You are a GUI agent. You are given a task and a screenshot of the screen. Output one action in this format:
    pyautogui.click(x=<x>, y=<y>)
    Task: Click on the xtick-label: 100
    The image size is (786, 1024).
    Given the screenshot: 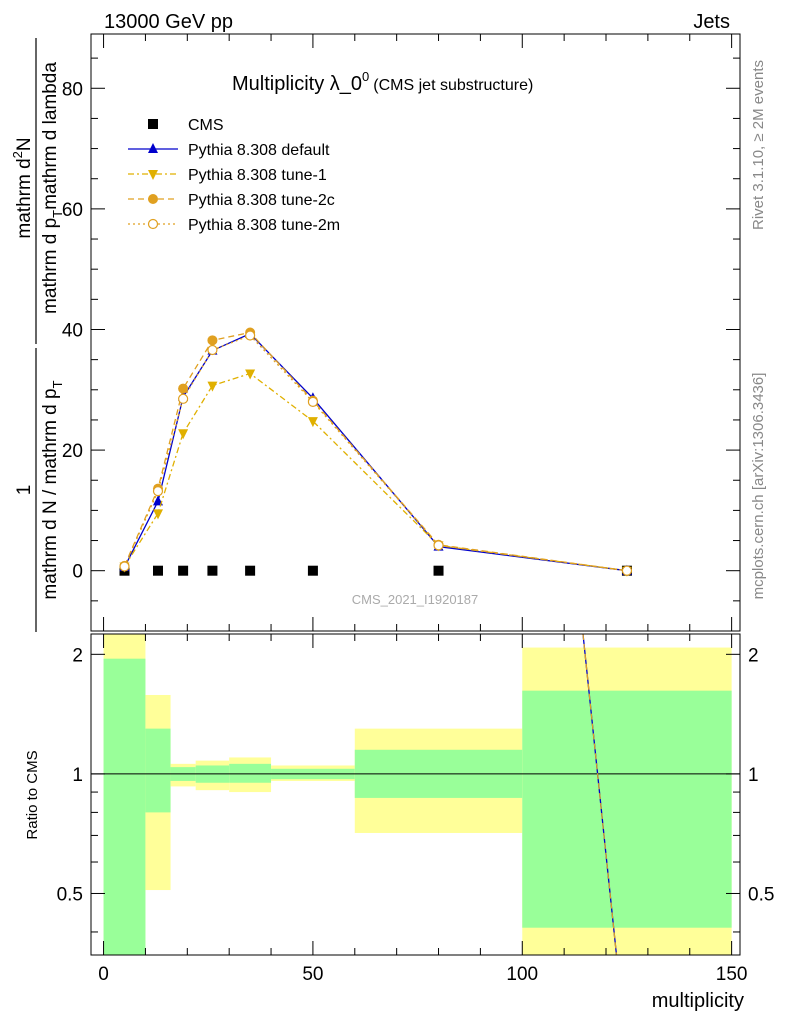 What is the action you would take?
    pyautogui.click(x=522, y=974)
    